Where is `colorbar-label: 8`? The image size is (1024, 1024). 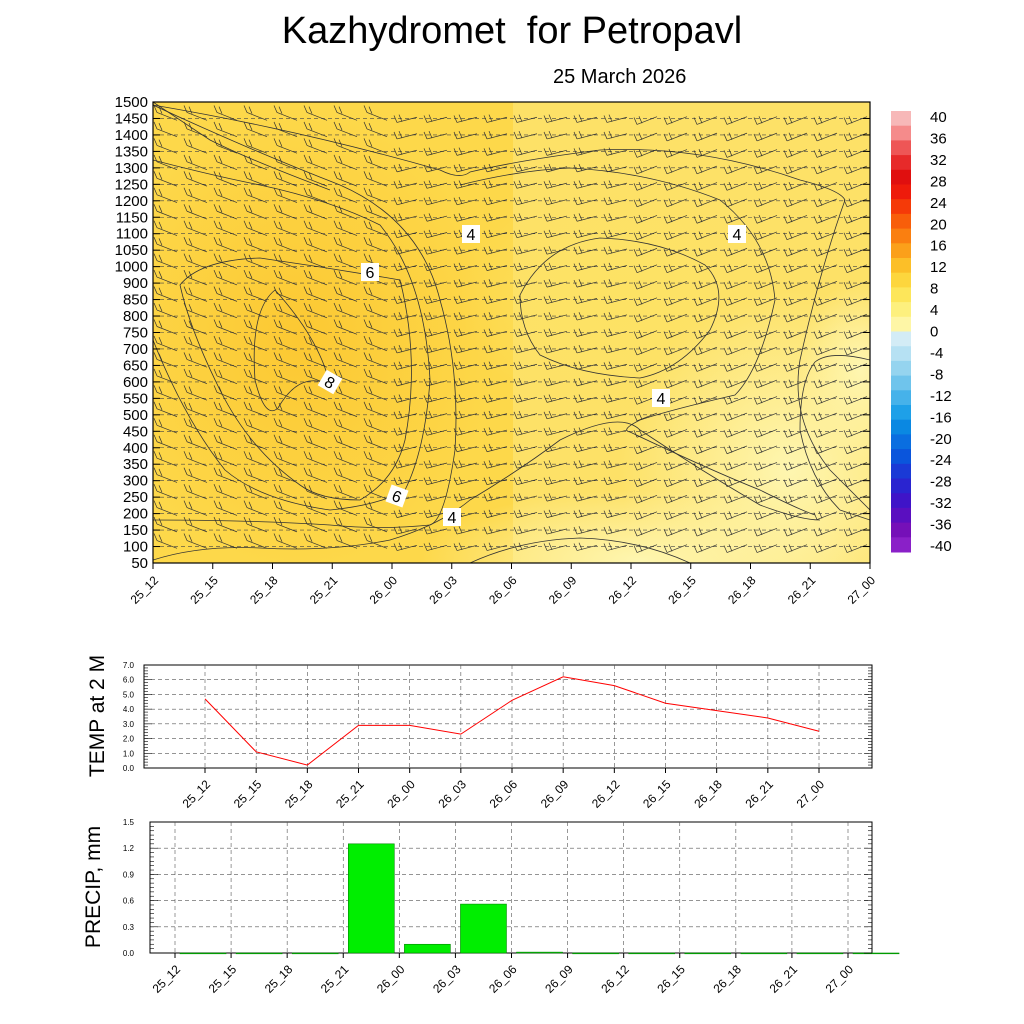 colorbar-label: 8 is located at coordinates (934, 289).